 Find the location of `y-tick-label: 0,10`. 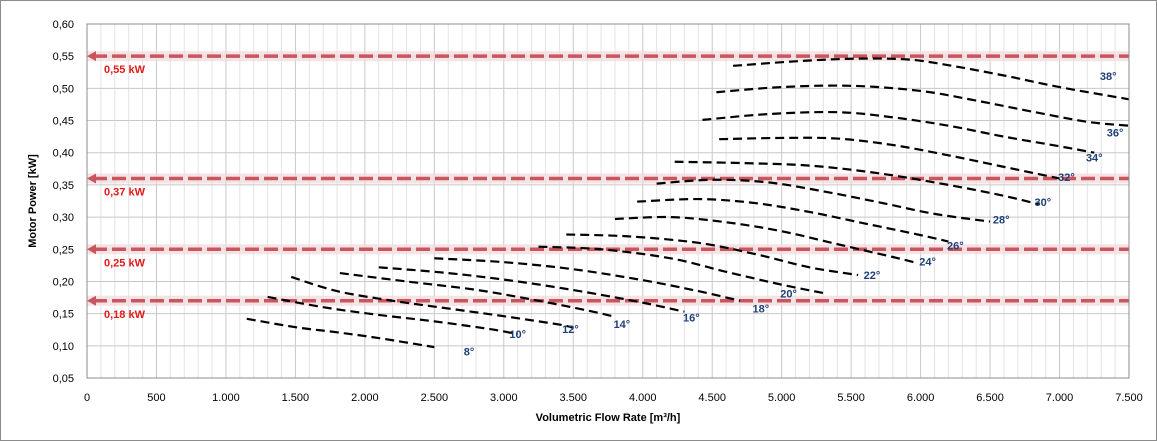

y-tick-label: 0,10 is located at coordinates (63, 347).